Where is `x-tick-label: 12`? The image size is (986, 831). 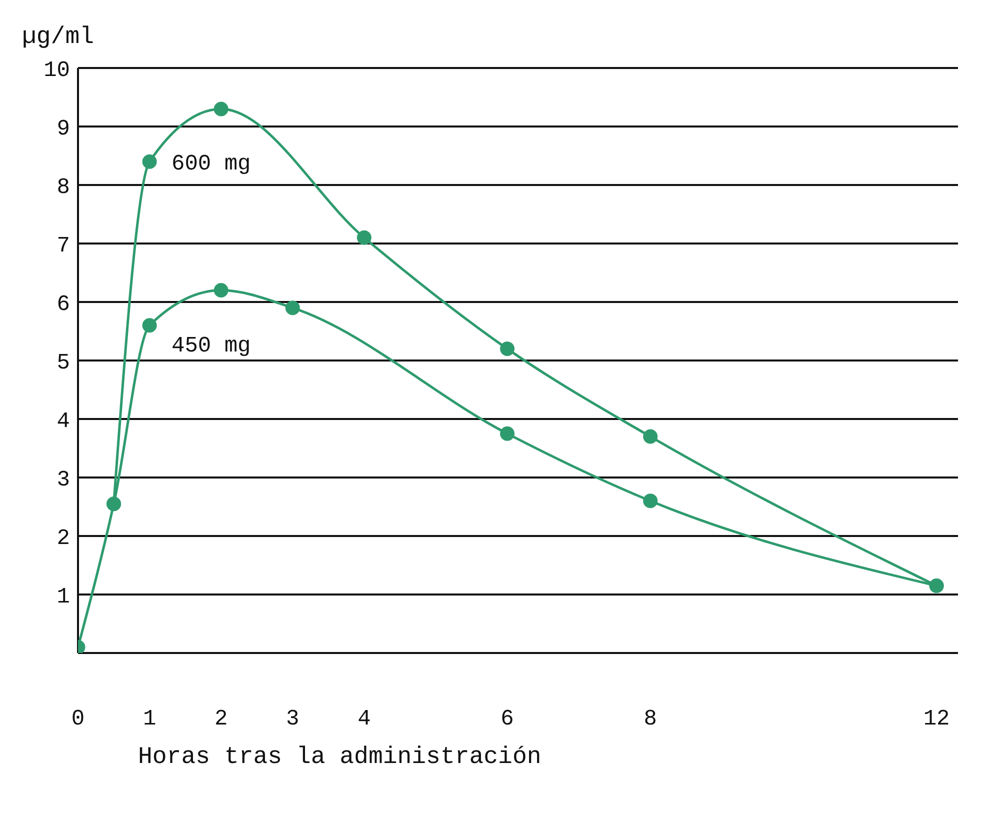
x-tick-label: 12 is located at coordinates (936, 719).